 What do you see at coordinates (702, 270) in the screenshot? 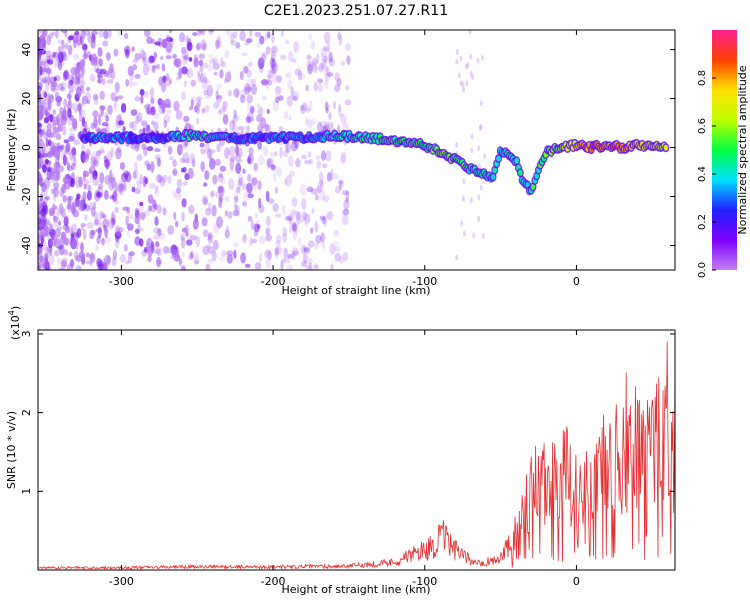
I see `colorbar-tick-label: 0.0` at bounding box center [702, 270].